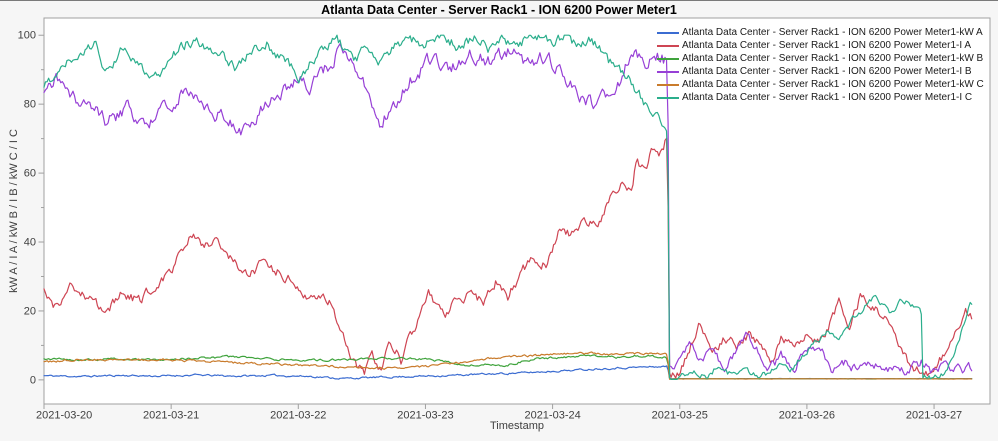  What do you see at coordinates (64, 416) in the screenshot?
I see `x-tick-label: 2021-03-20` at bounding box center [64, 416].